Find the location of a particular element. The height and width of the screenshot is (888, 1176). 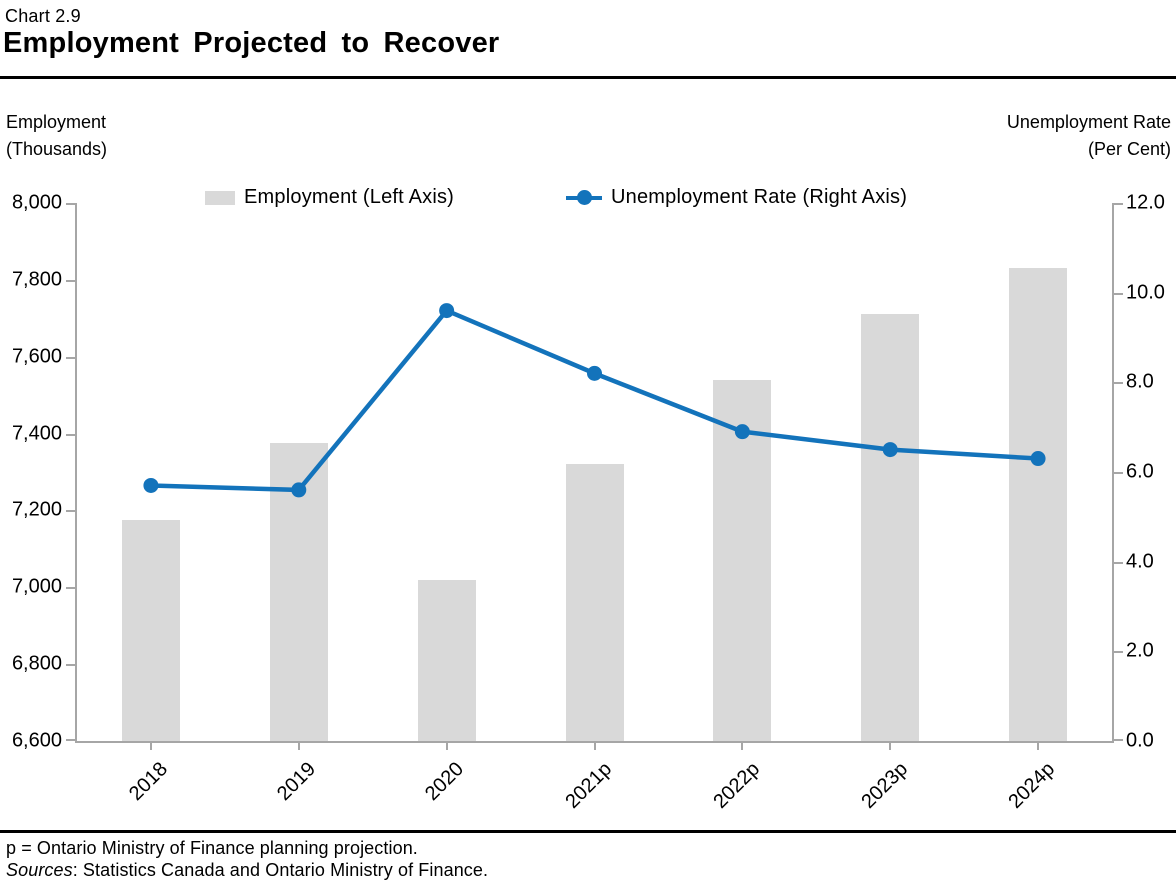

right-axis-tick-label: 2.0 is located at coordinates (1140, 650).